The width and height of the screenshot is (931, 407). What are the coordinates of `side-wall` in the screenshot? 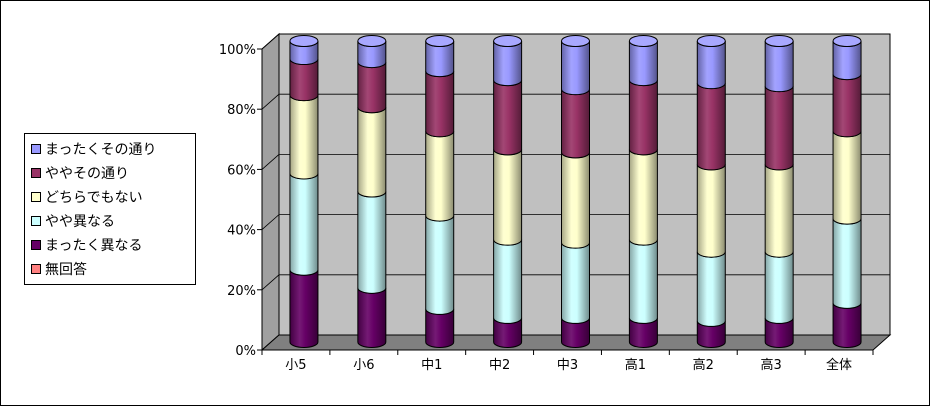 It's located at (270, 192).